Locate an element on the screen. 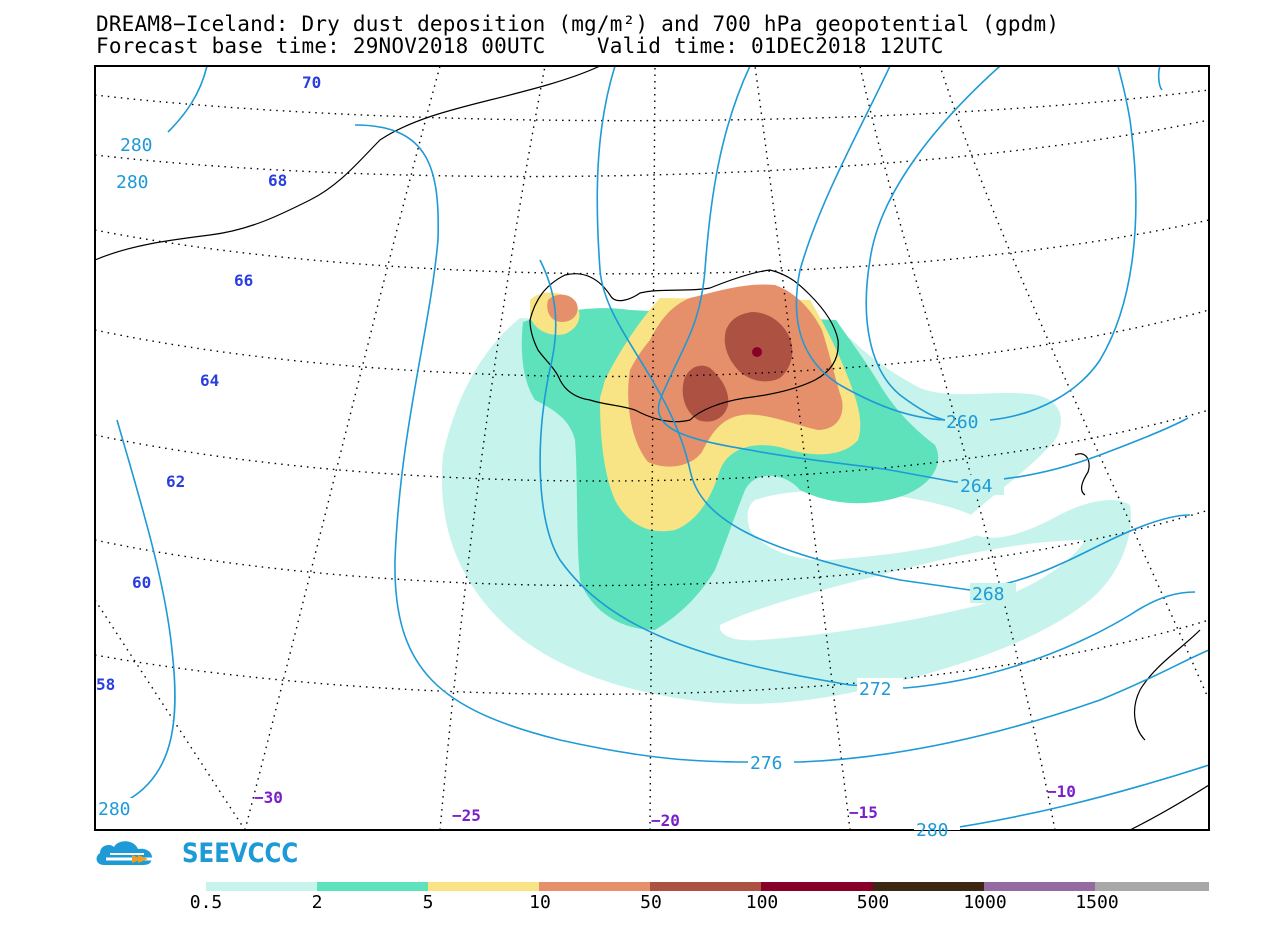 Image resolution: width=1271 pixels, height=925 pixels. lon-label-minus-10: −10 is located at coordinates (1061, 791).